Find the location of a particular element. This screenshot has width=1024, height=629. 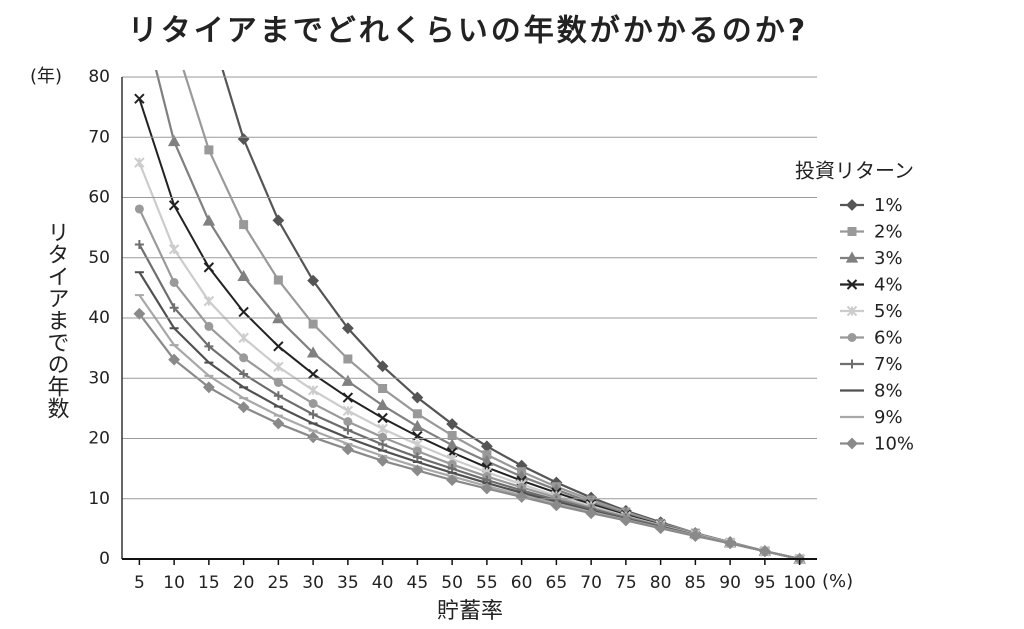

x-tick-label: 5 is located at coordinates (139, 583).